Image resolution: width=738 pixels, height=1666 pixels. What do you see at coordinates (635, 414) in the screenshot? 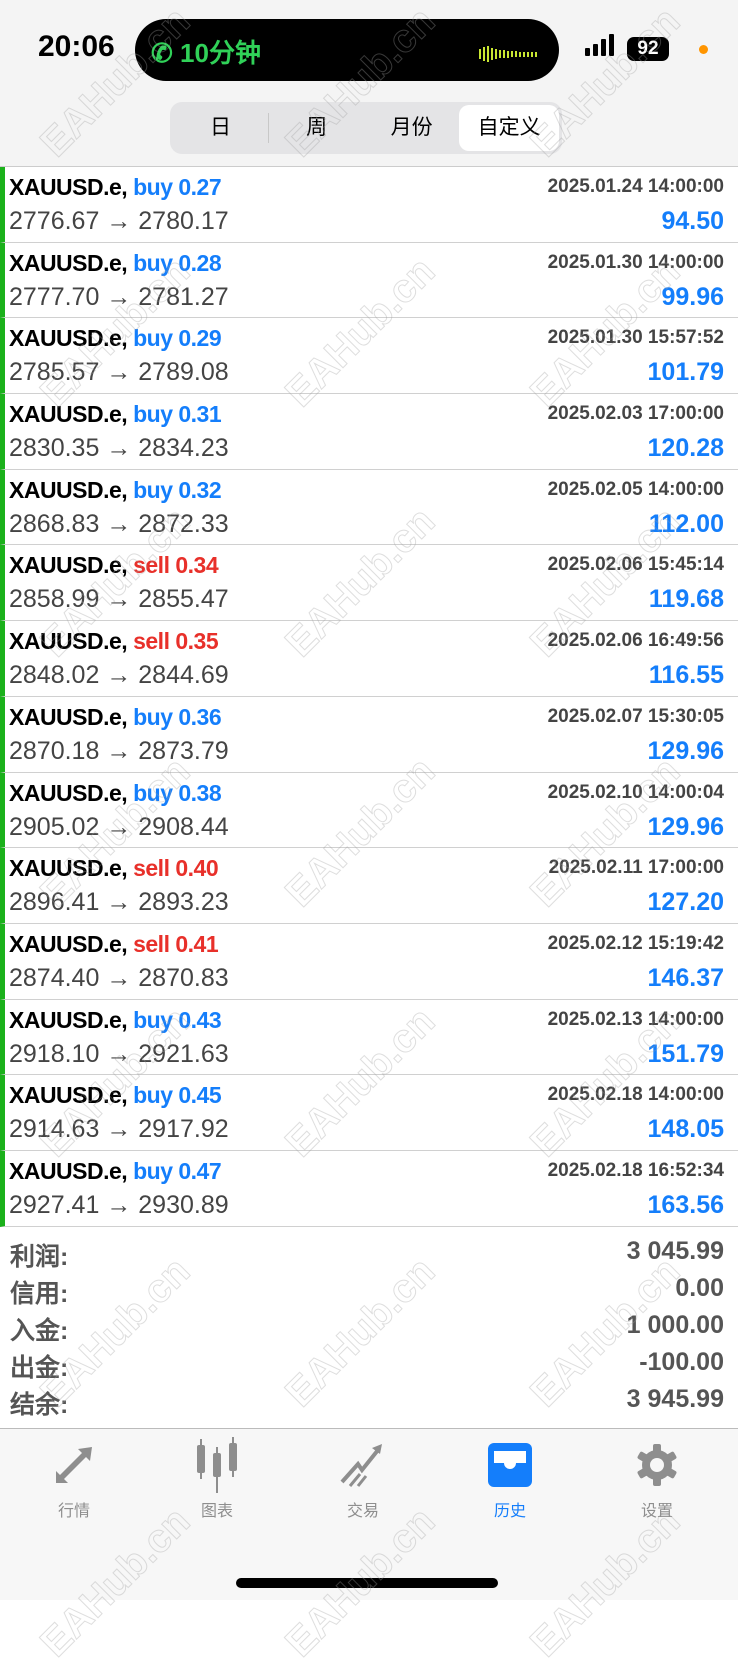
I see `trade-date: 2025.02.03 17:00:00` at bounding box center [635, 414].